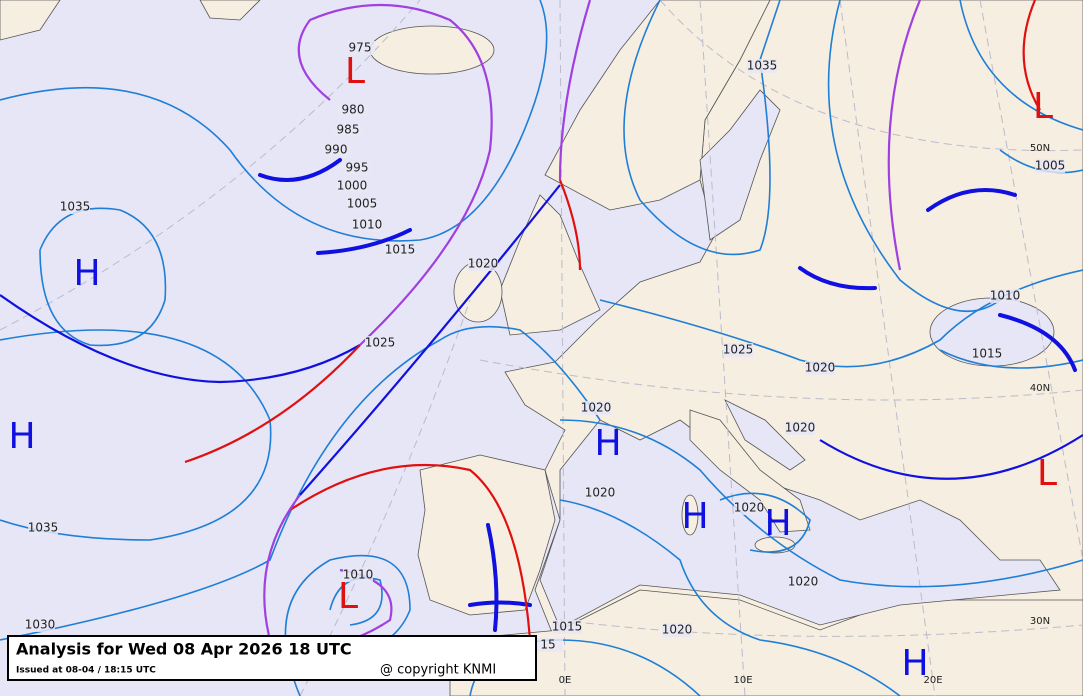 This screenshot has height=696, width=1083. Describe the element at coordinates (746, 481) in the screenshot. I see `islands` at that location.